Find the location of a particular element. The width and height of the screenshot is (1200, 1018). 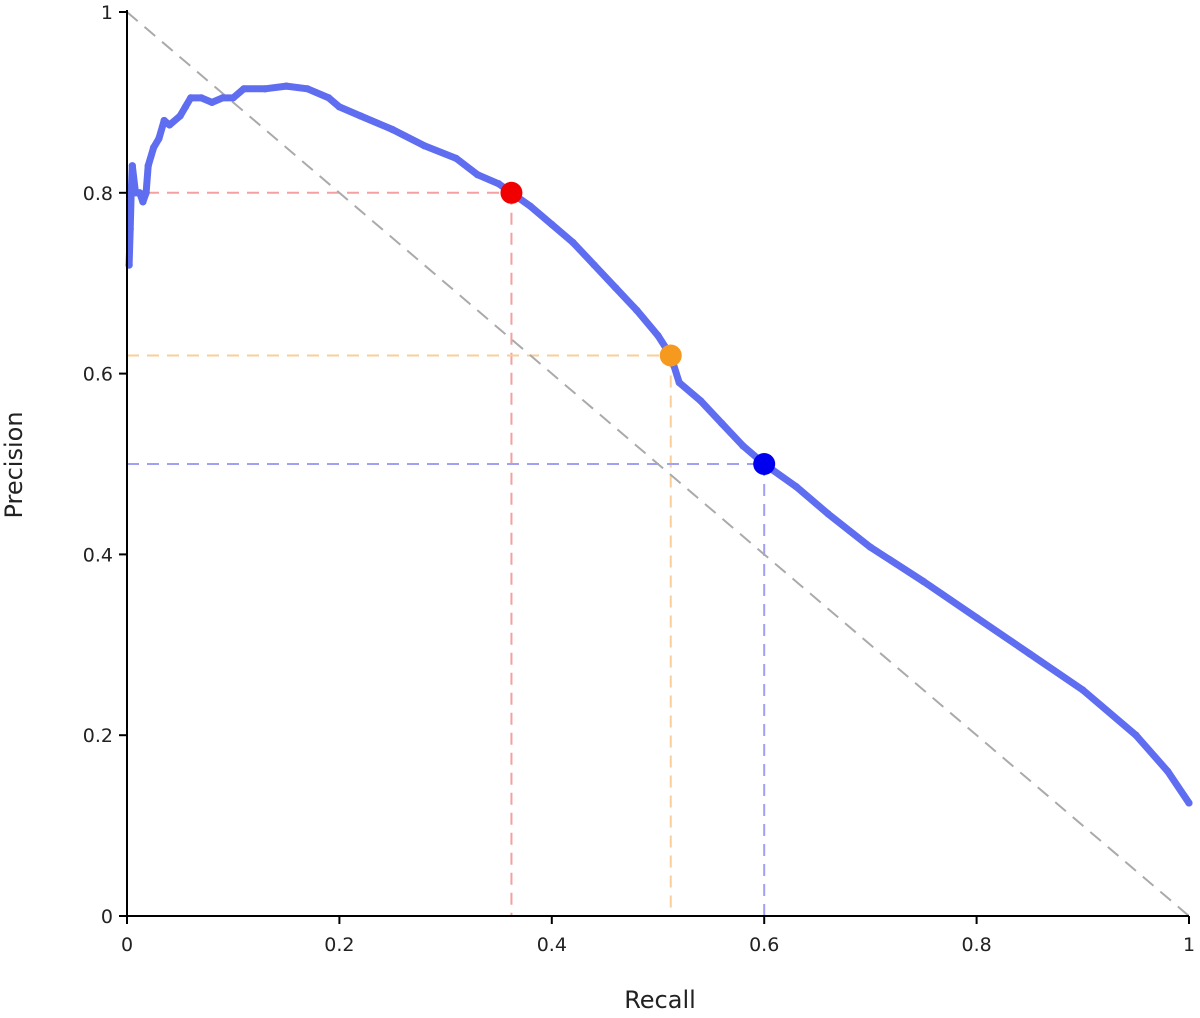

y-tick-label: 0 is located at coordinates (107, 917).